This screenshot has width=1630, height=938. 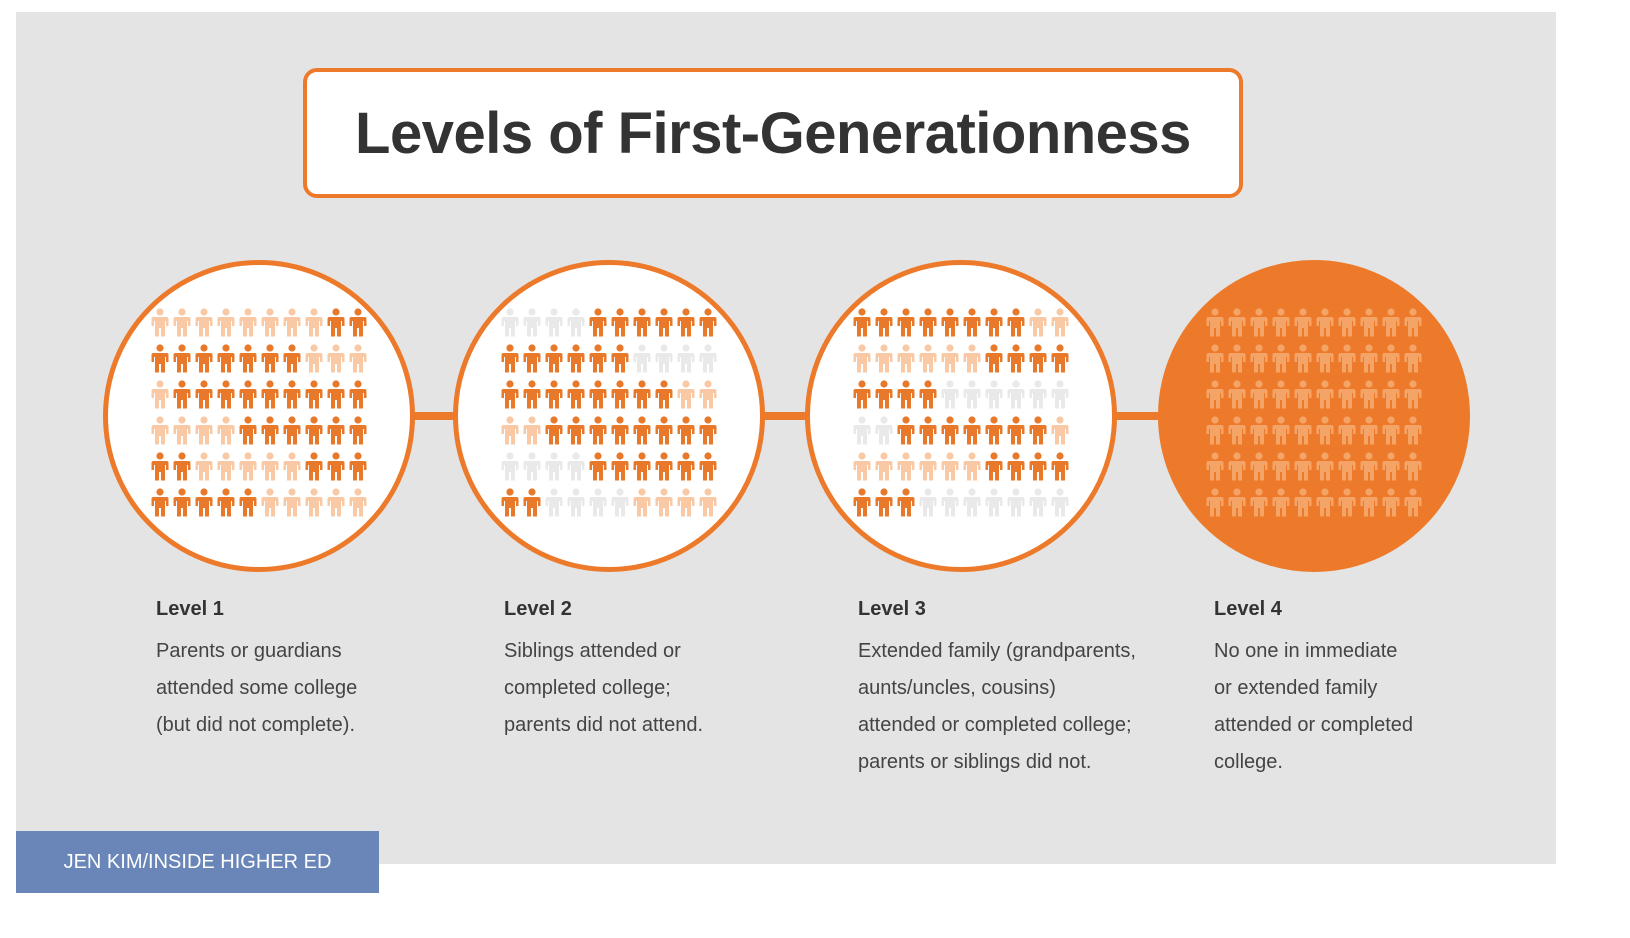 I want to click on photo-credit: JEN KIM/INSIDE HIGHER ED, so click(x=197, y=862).